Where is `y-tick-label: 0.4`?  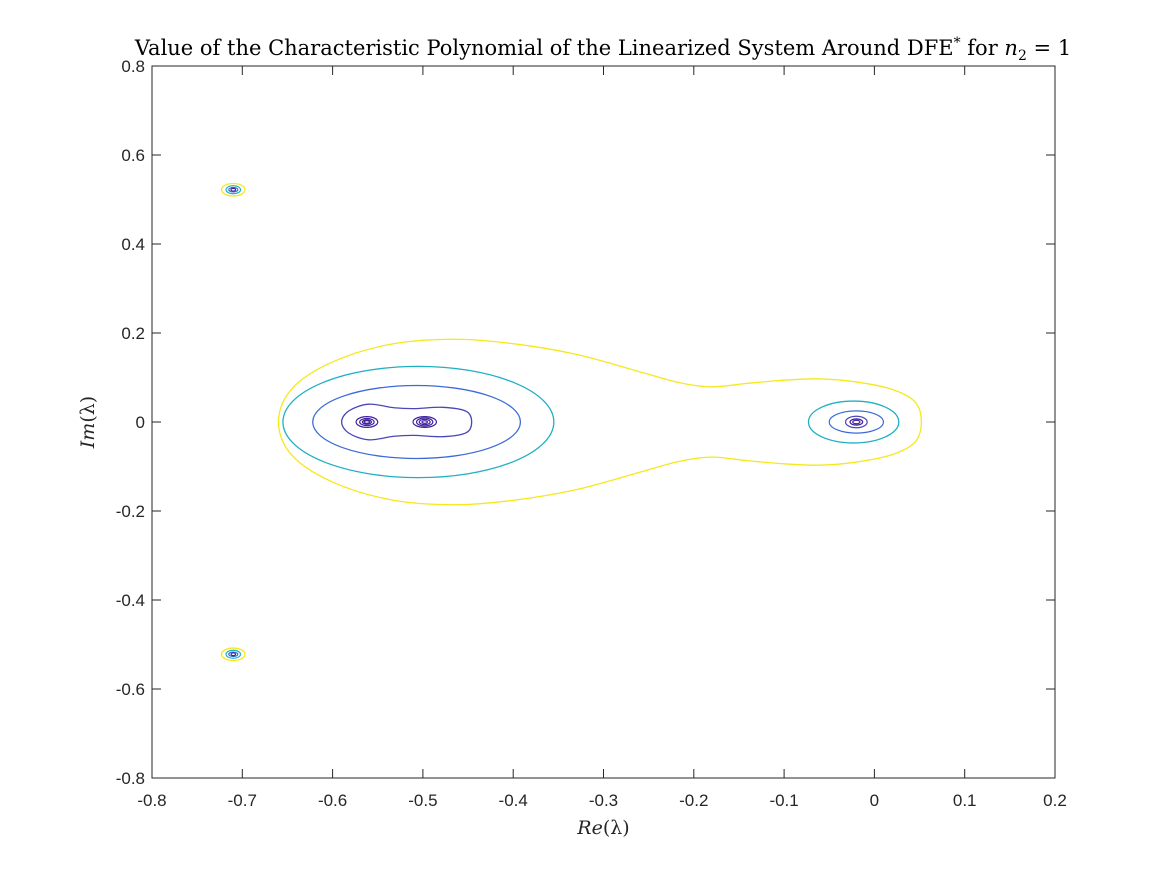 y-tick-label: 0.4 is located at coordinates (133, 244).